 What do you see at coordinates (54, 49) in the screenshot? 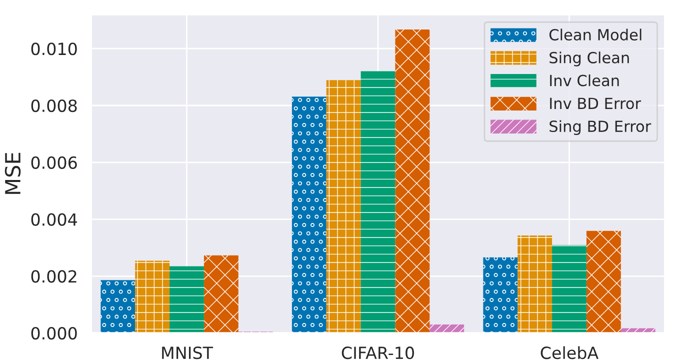
I see `y-tick-label: 0.010` at bounding box center [54, 49].